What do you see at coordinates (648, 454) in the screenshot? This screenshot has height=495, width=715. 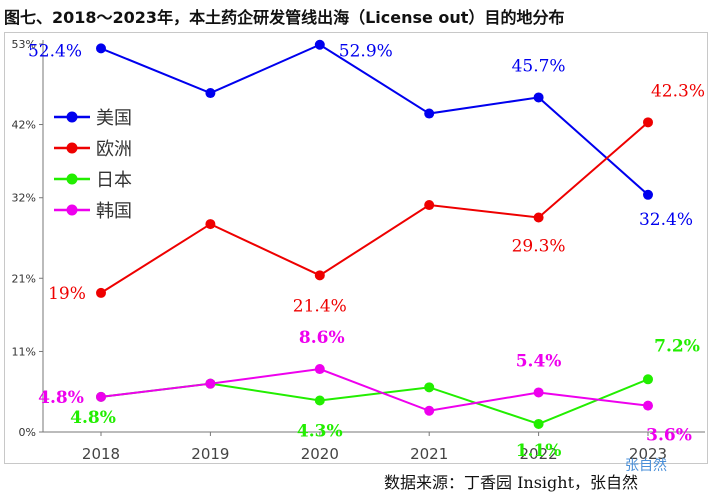 I see `x-tick-label: 2023` at bounding box center [648, 454].